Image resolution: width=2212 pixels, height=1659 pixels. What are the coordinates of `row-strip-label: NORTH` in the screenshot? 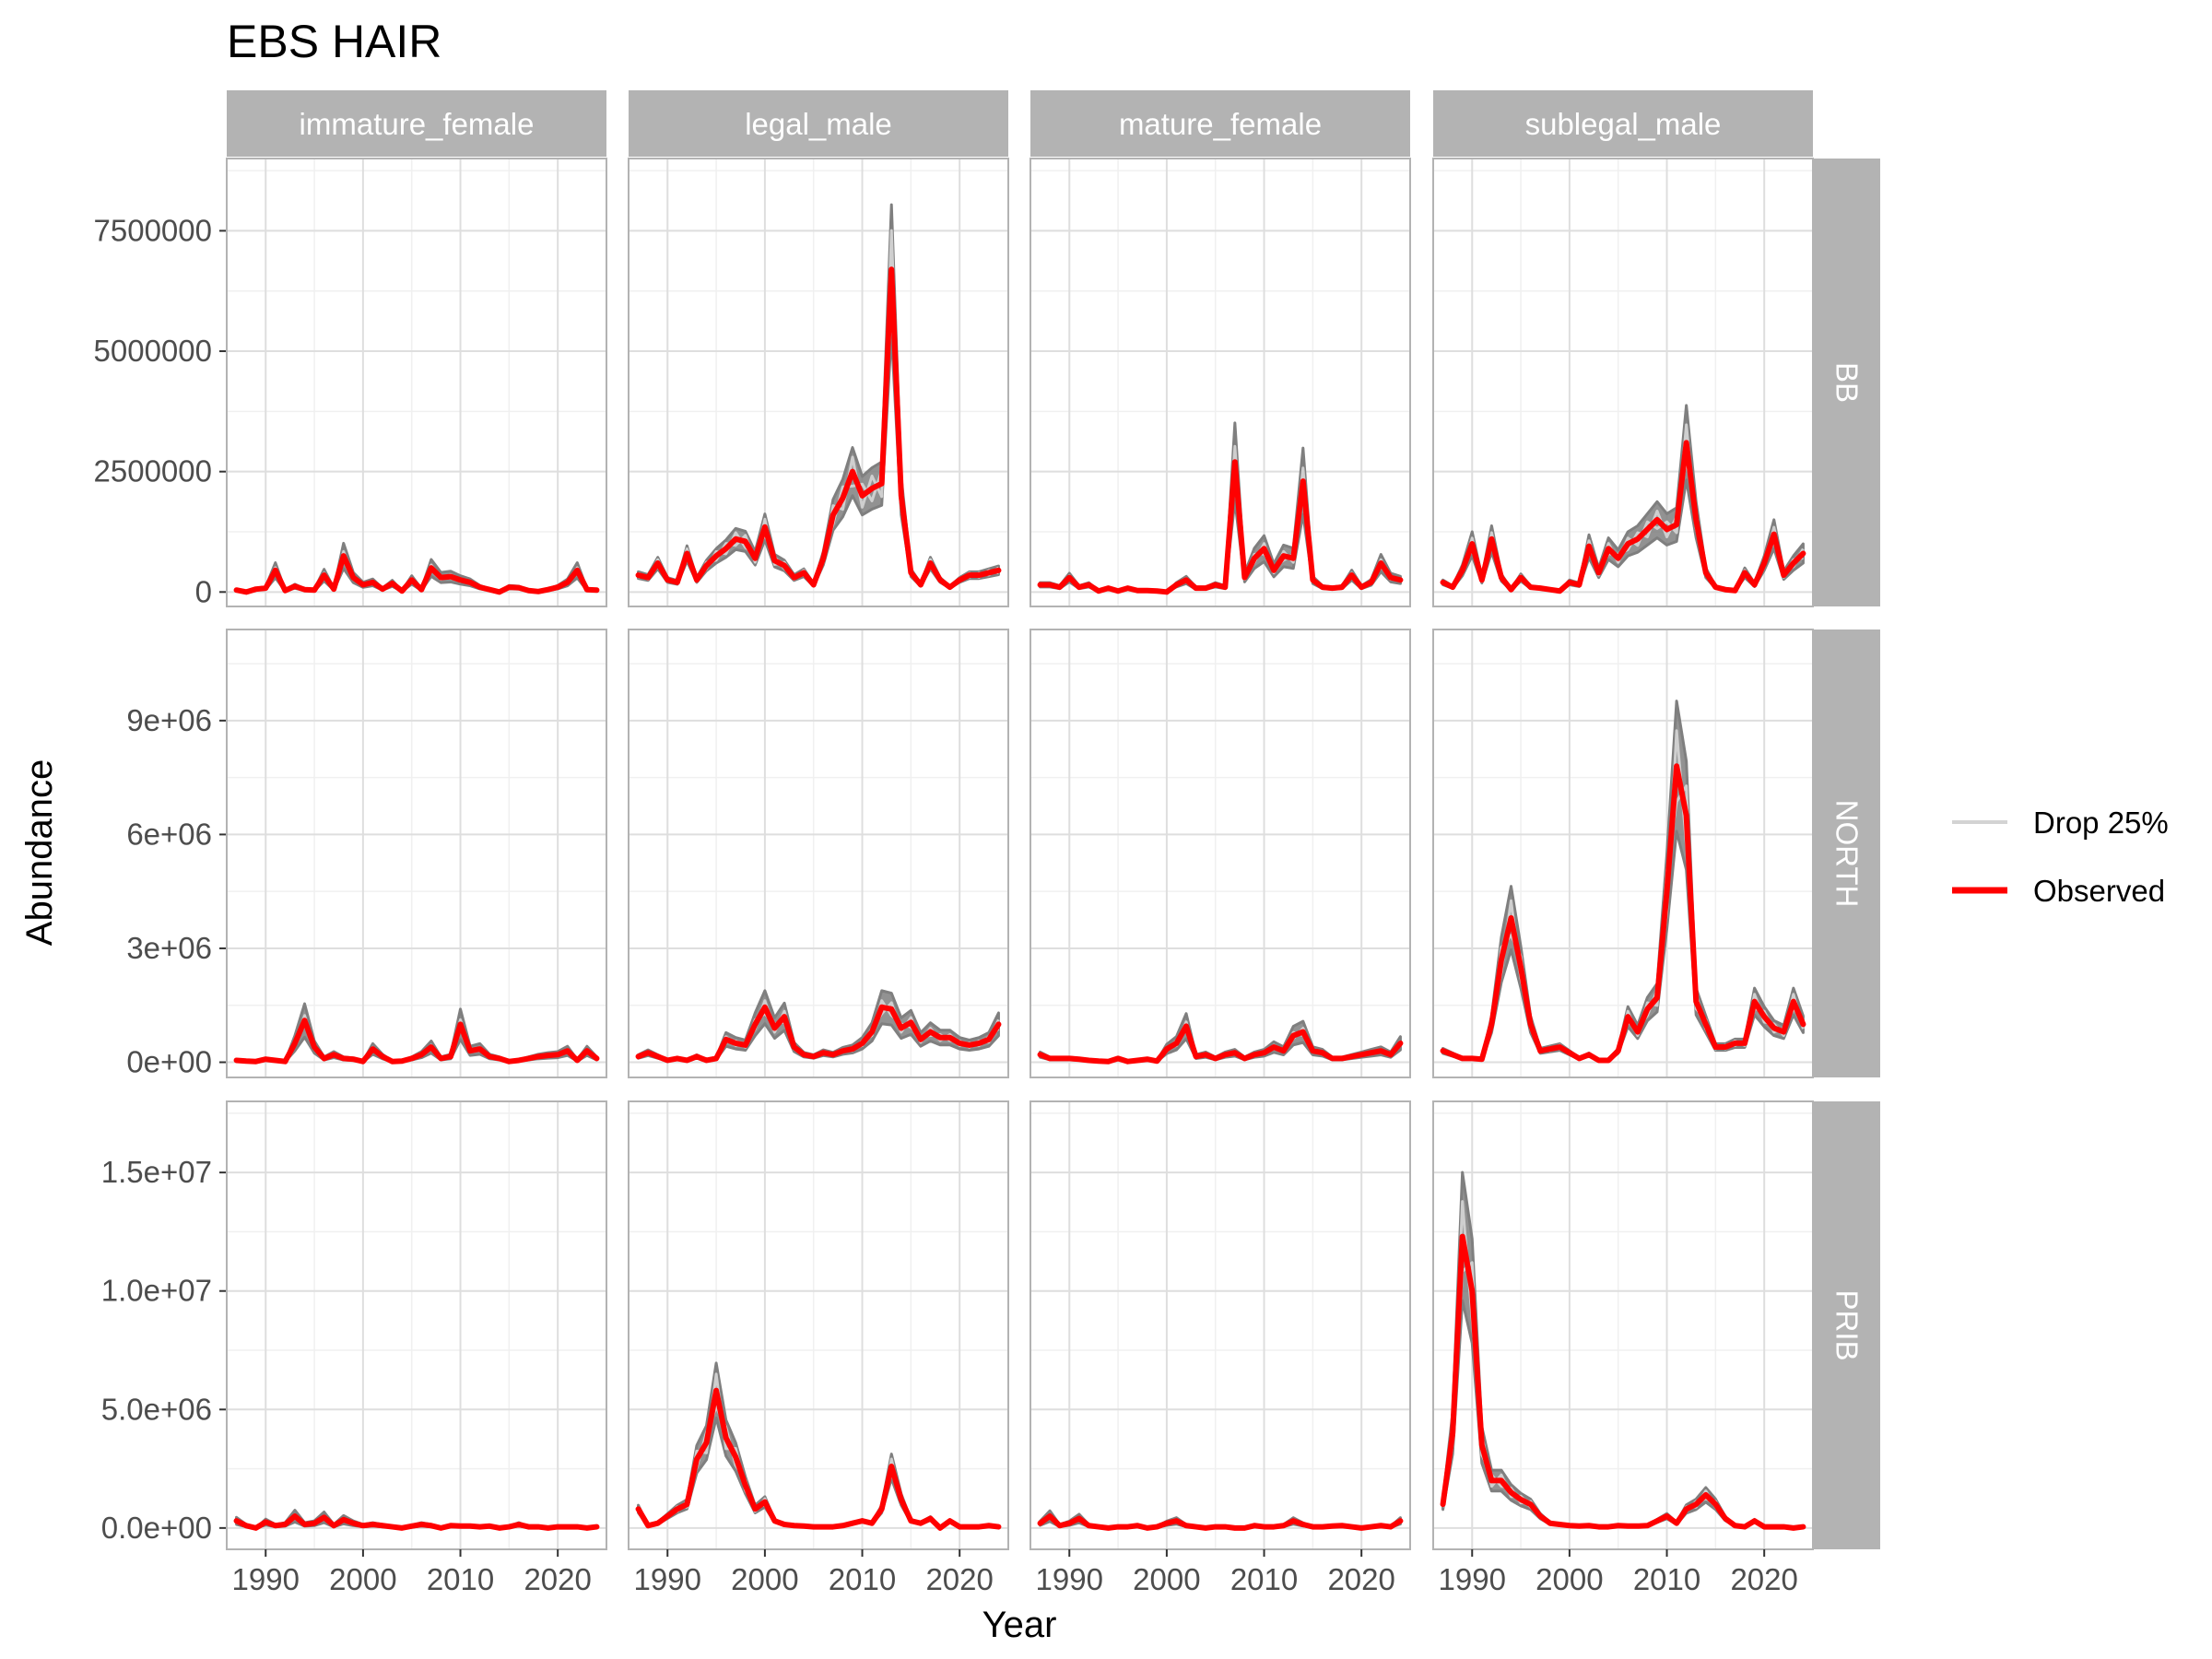 It's located at (1847, 854).